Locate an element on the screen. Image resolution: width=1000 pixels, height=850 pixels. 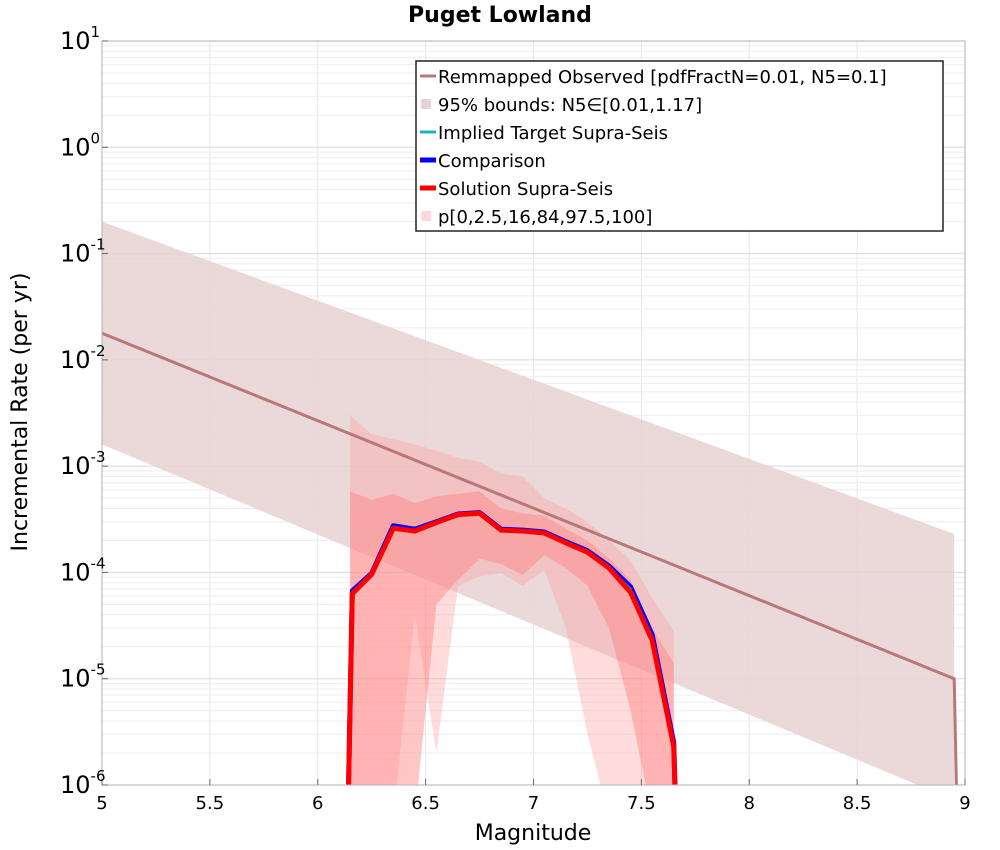
chart-title: Puget Lowland is located at coordinates (500, 15).